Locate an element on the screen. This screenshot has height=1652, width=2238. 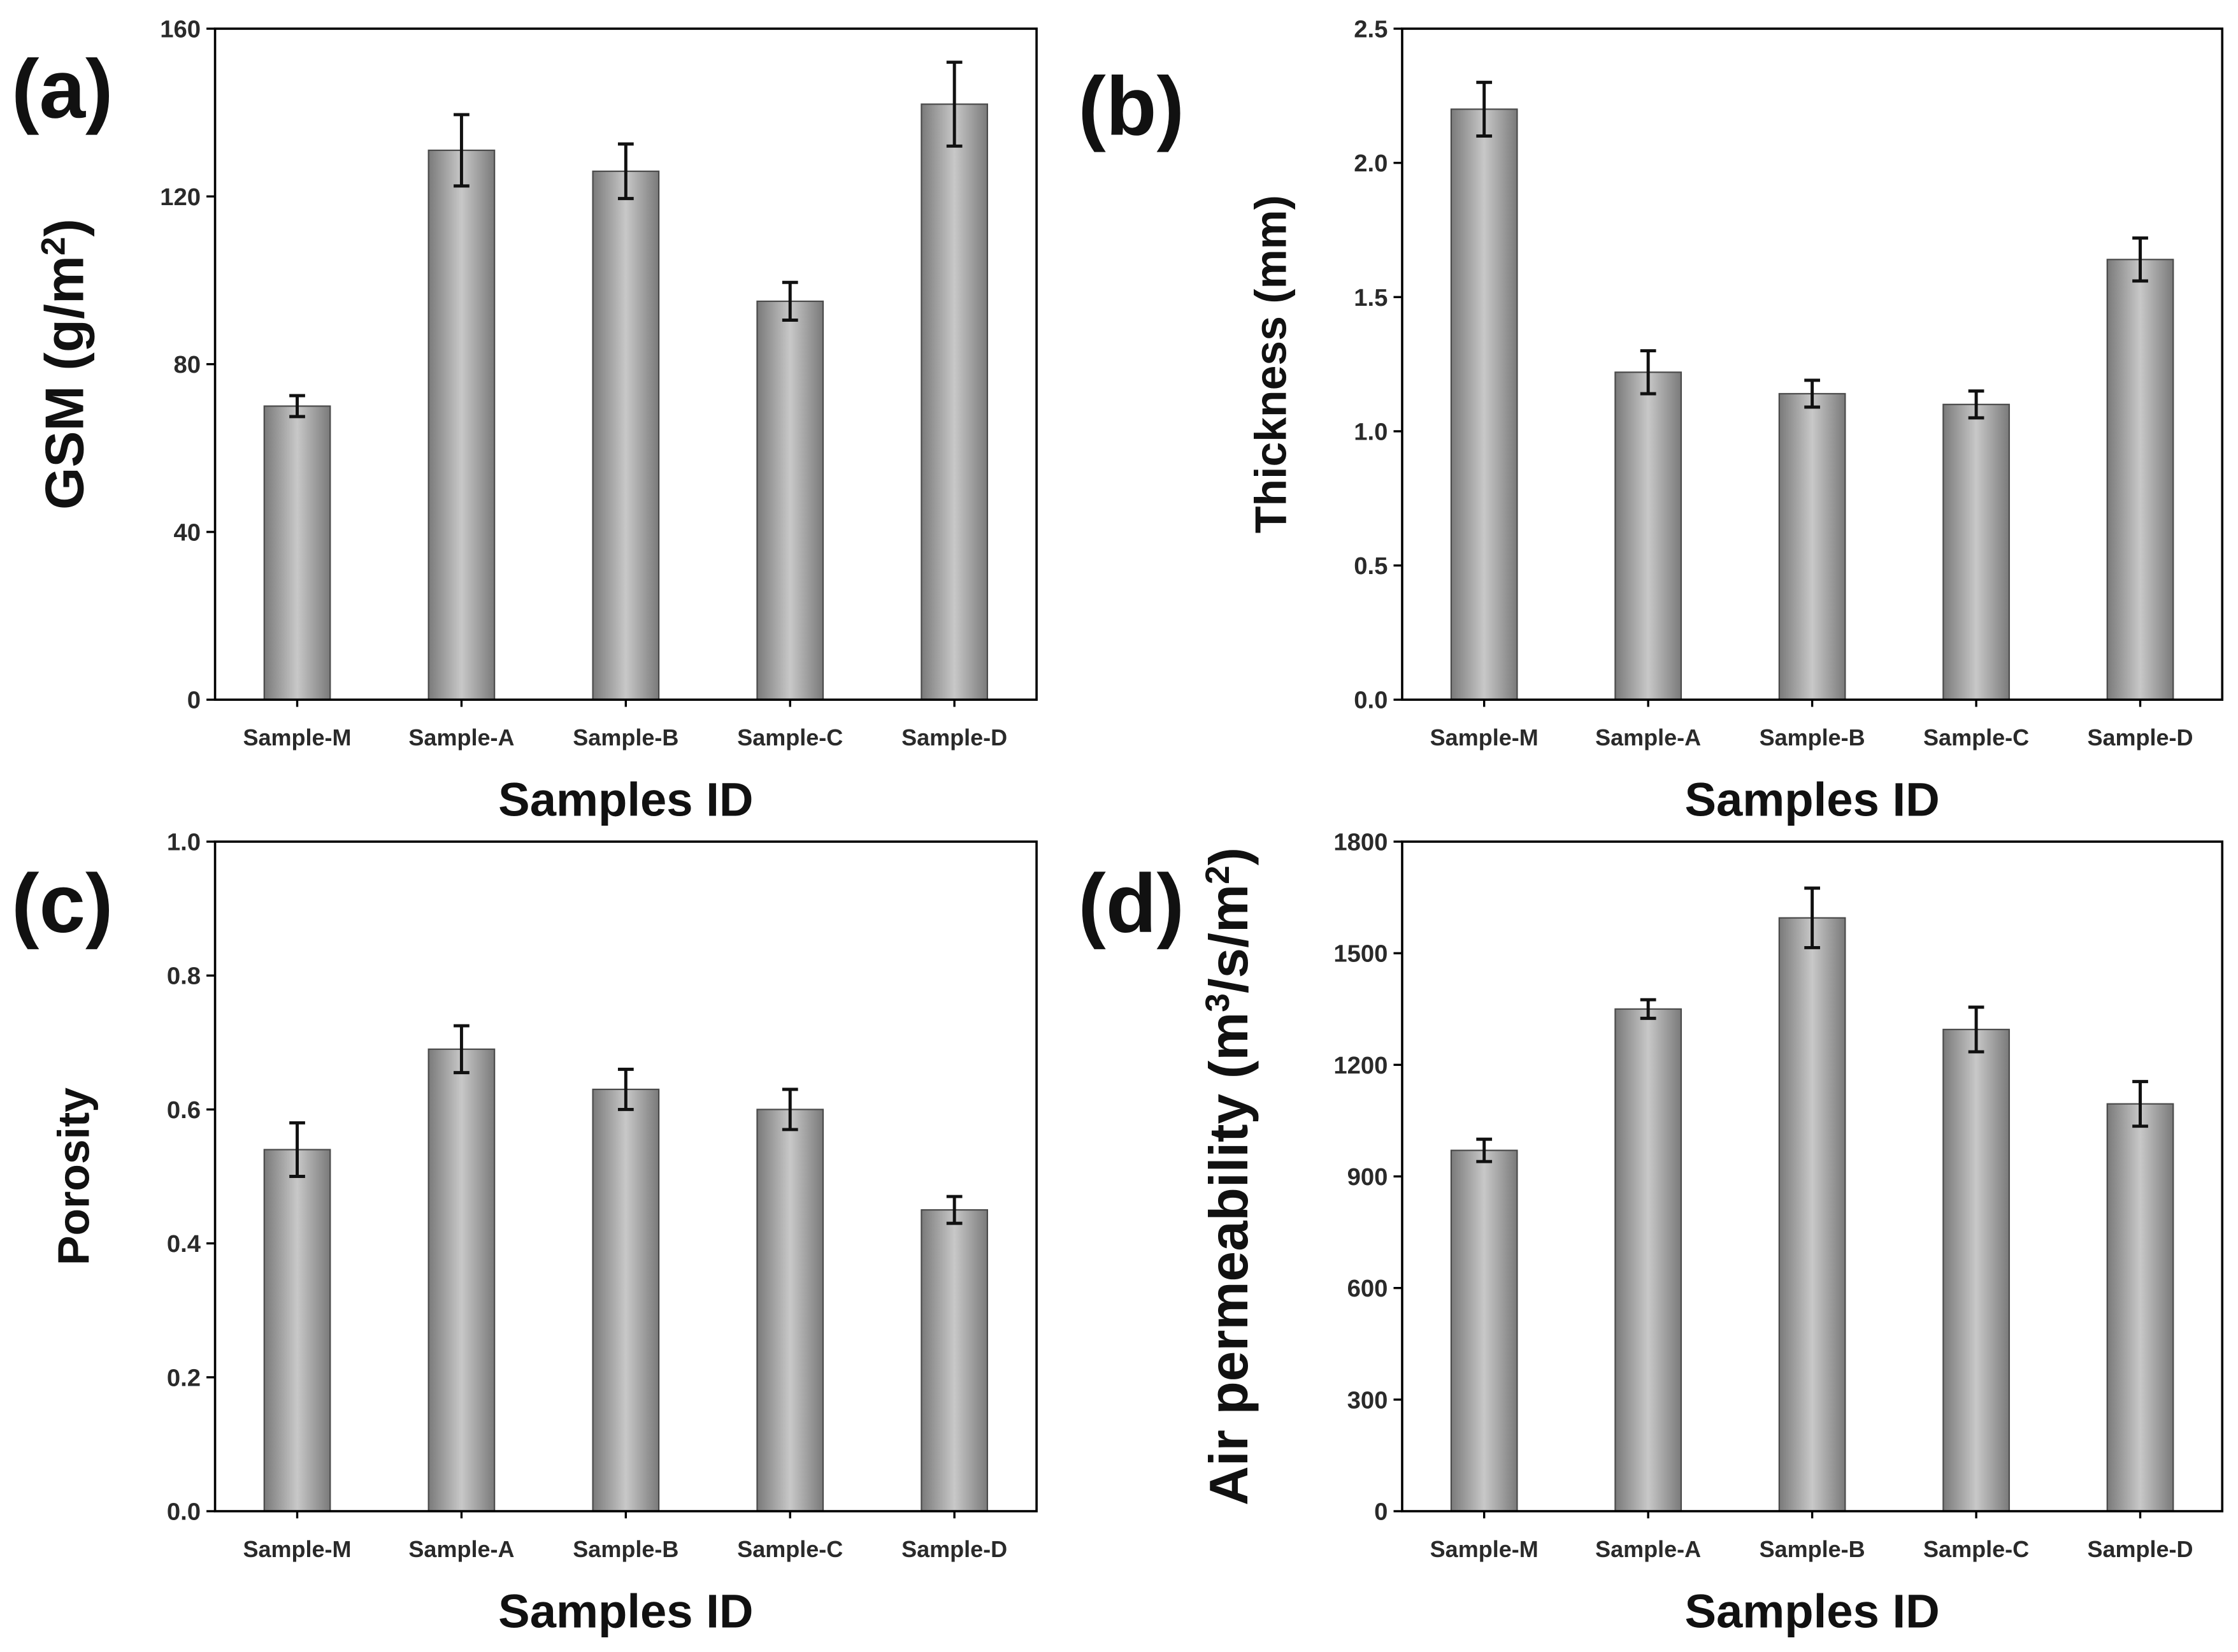
y-tick-label: 120 is located at coordinates (180, 197).